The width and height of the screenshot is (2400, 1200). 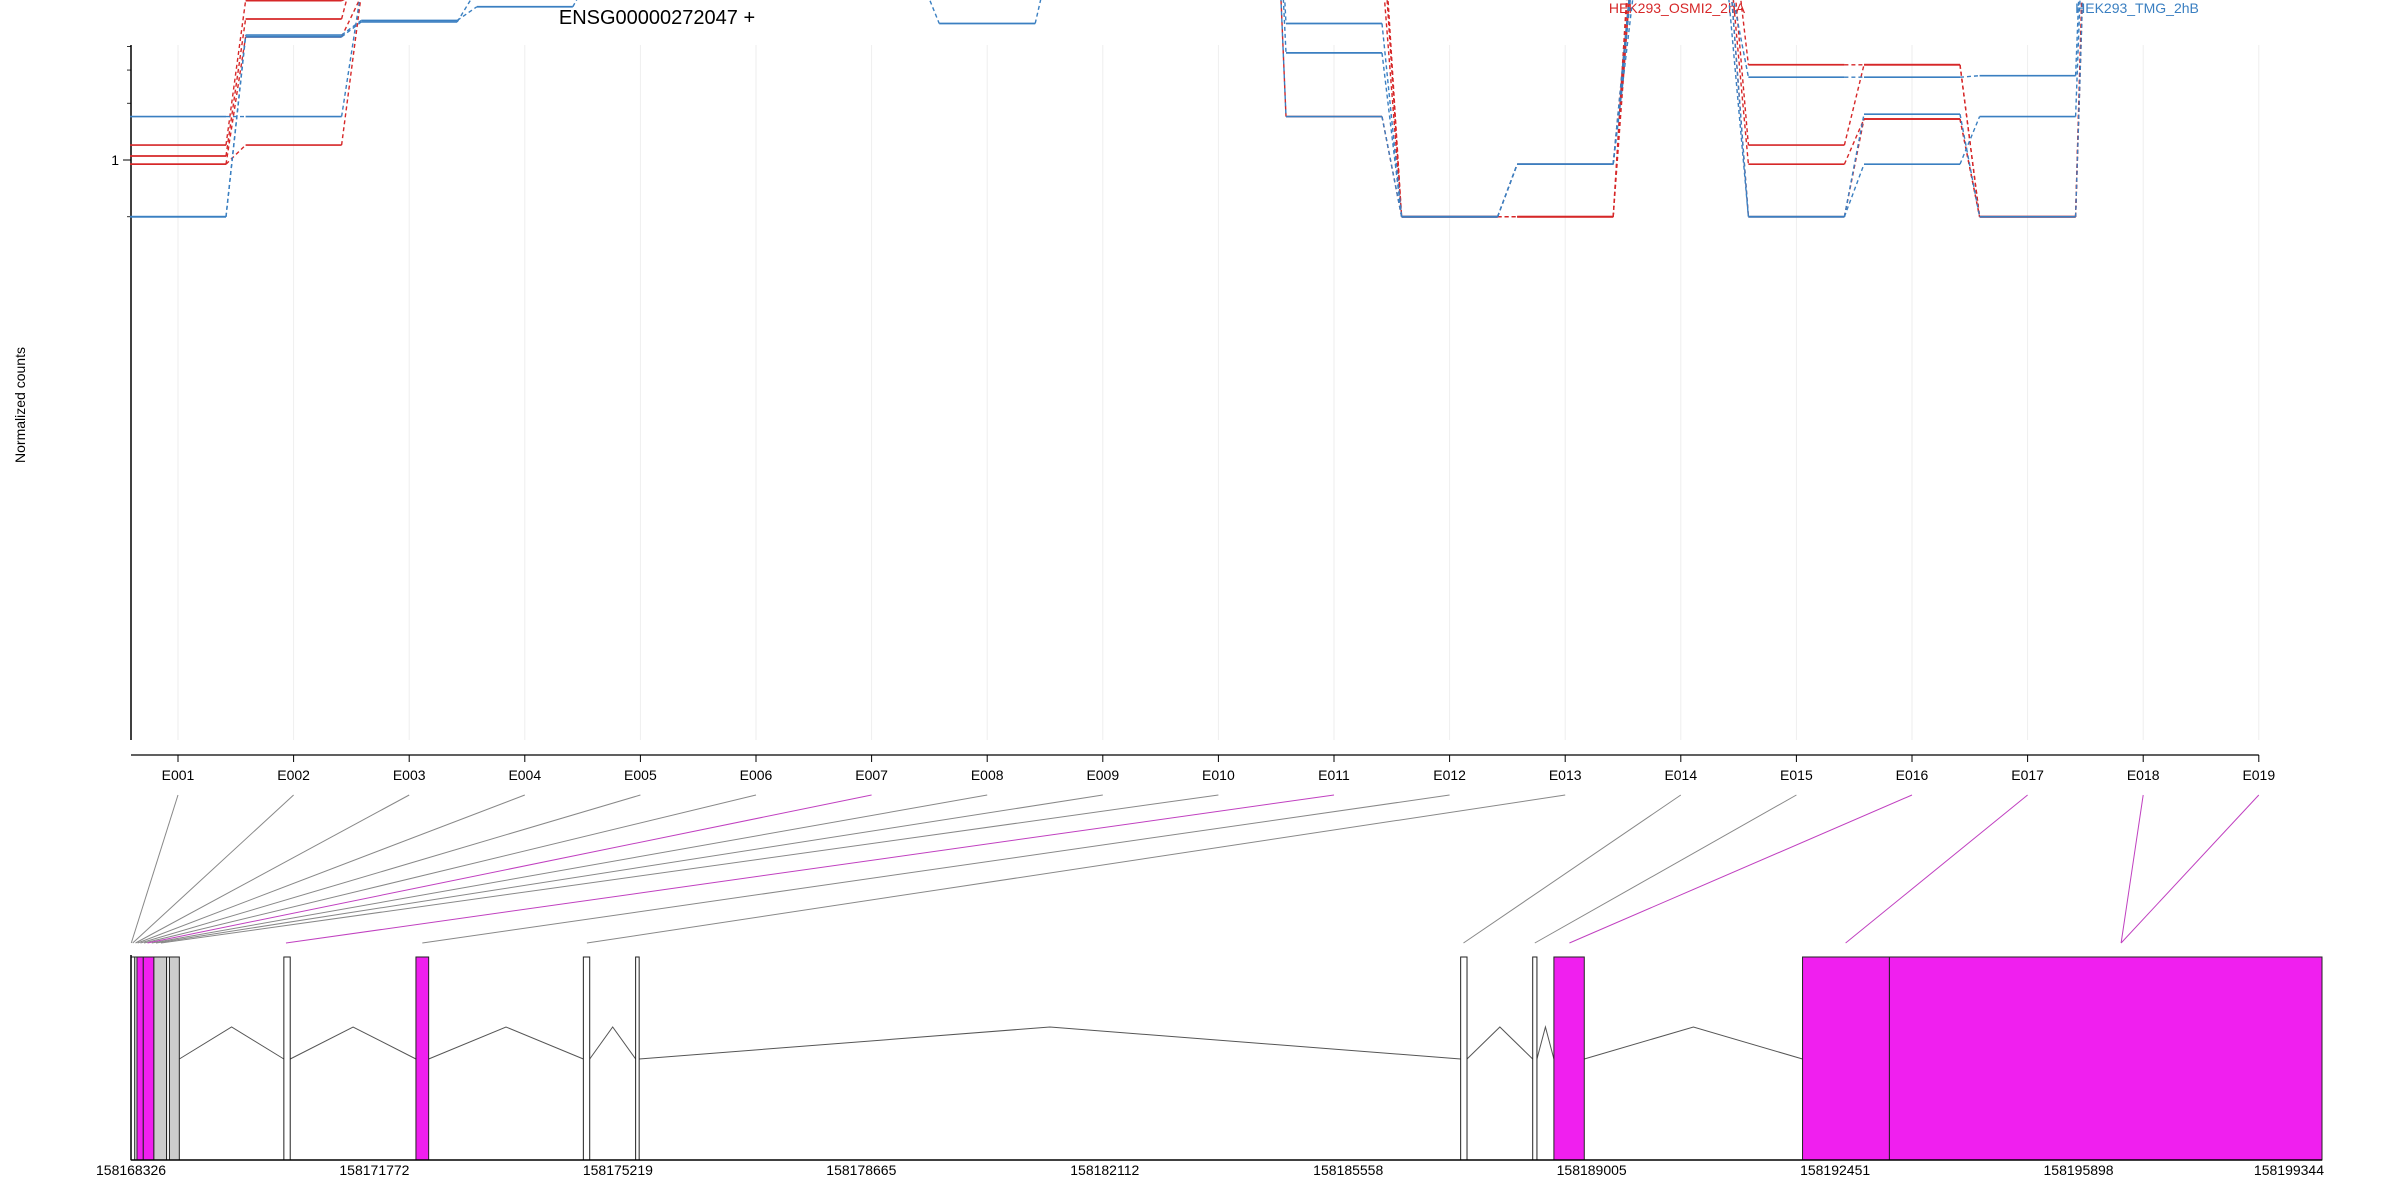 I want to click on connector-E010, so click(x=689, y=869).